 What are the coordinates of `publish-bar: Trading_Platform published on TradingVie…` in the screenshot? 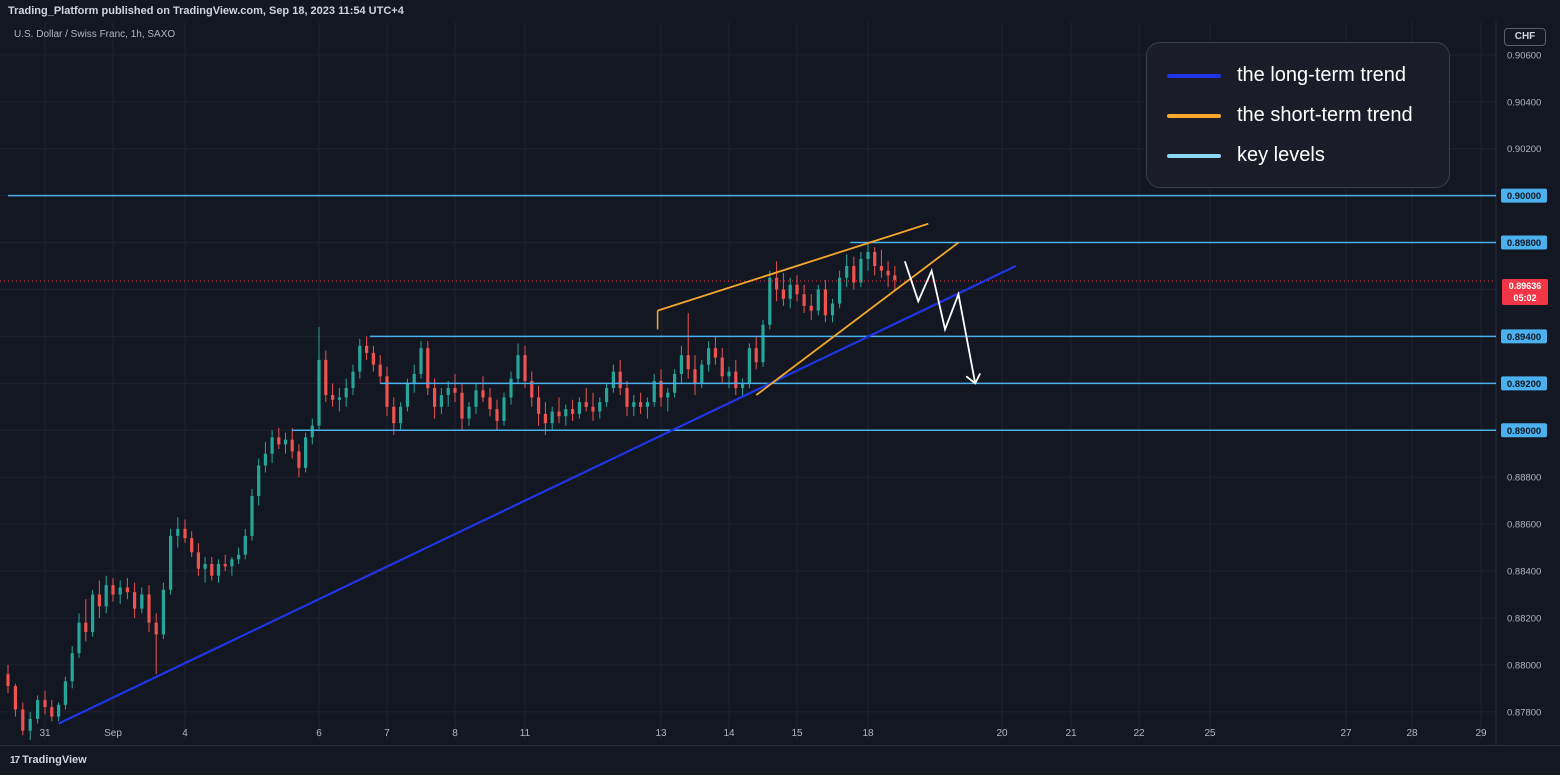 It's located at (780, 11).